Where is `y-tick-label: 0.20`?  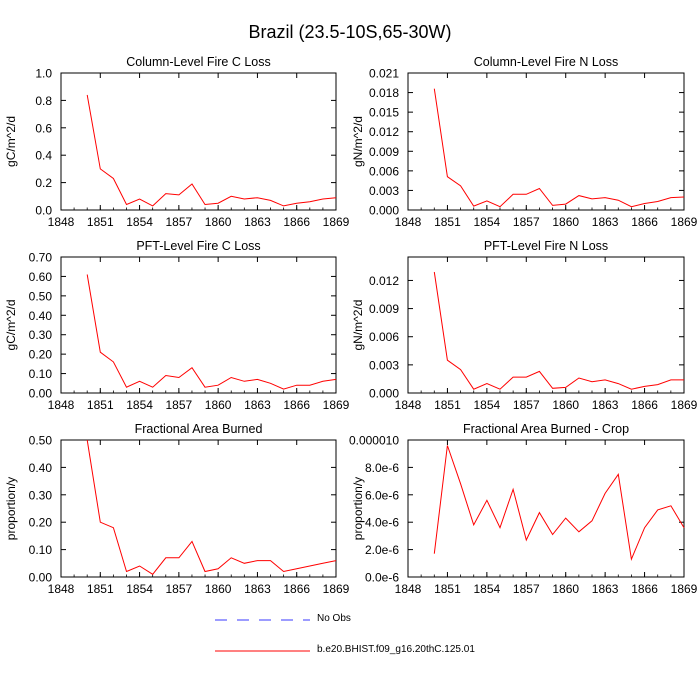
y-tick-label: 0.20 is located at coordinates (41, 523).